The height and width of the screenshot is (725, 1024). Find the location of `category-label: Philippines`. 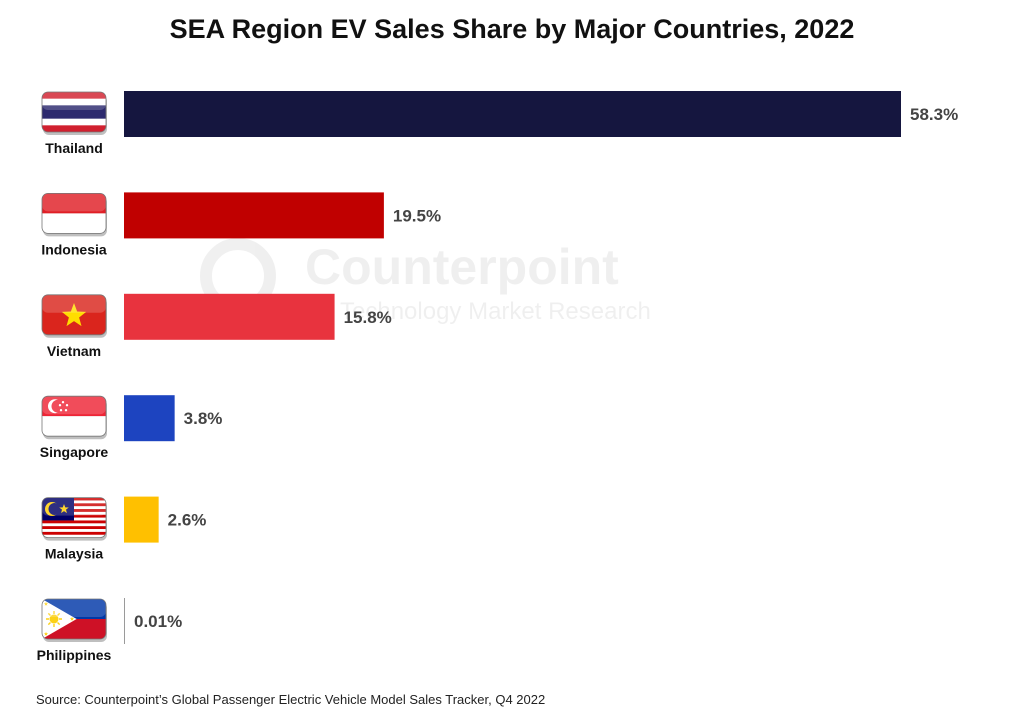

category-label: Philippines is located at coordinates (74, 655).